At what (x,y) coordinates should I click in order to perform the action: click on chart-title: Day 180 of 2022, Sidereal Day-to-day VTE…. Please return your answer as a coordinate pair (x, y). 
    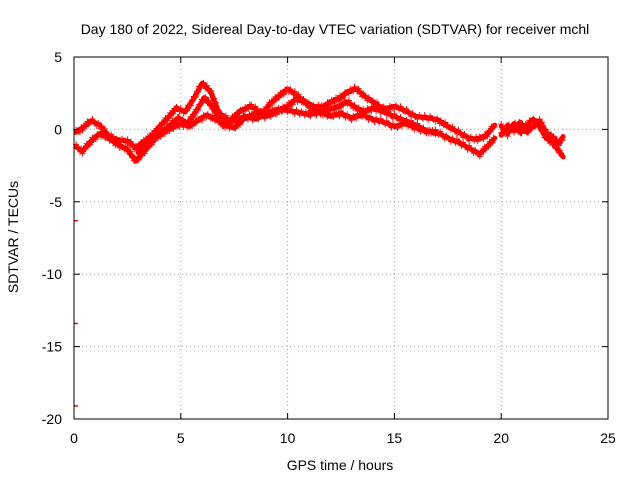
    Looking at the image, I should click on (335, 29).